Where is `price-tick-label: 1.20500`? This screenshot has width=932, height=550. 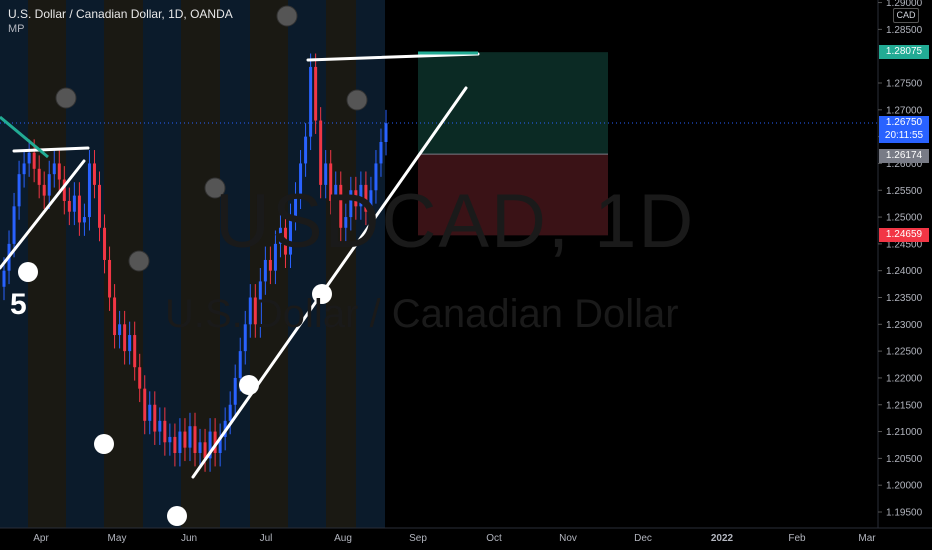 price-tick-label: 1.20500 is located at coordinates (904, 459).